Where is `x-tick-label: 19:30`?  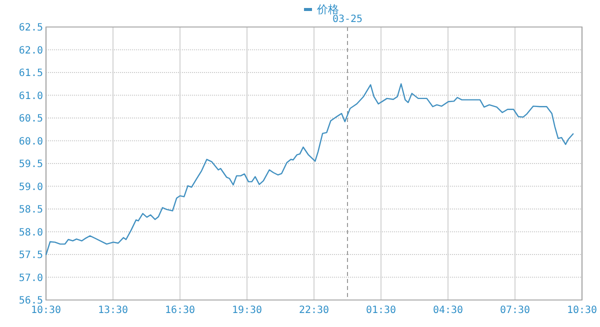
x-tick-label: 19:30 is located at coordinates (247, 310).